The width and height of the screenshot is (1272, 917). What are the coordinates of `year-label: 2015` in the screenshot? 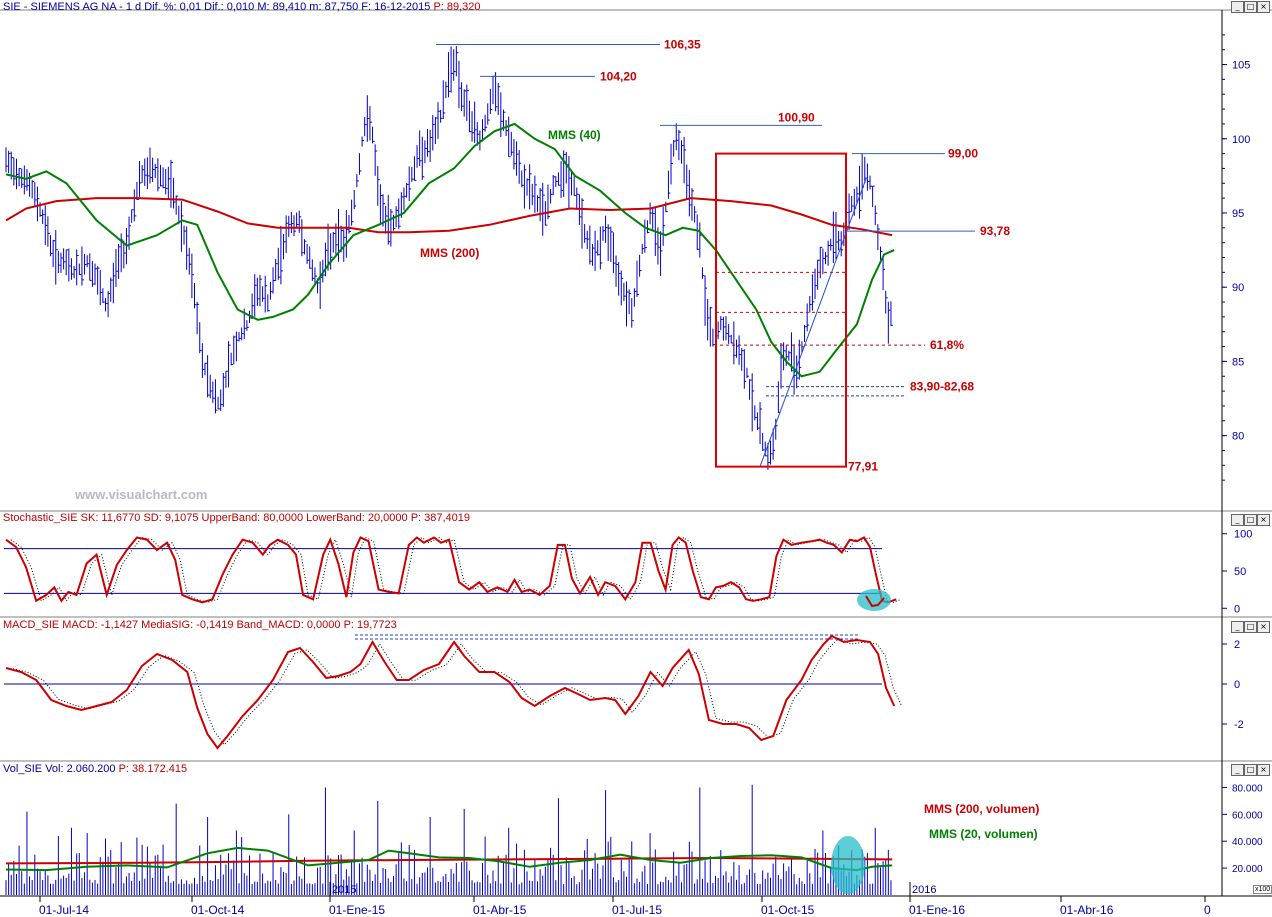 It's located at (344, 890).